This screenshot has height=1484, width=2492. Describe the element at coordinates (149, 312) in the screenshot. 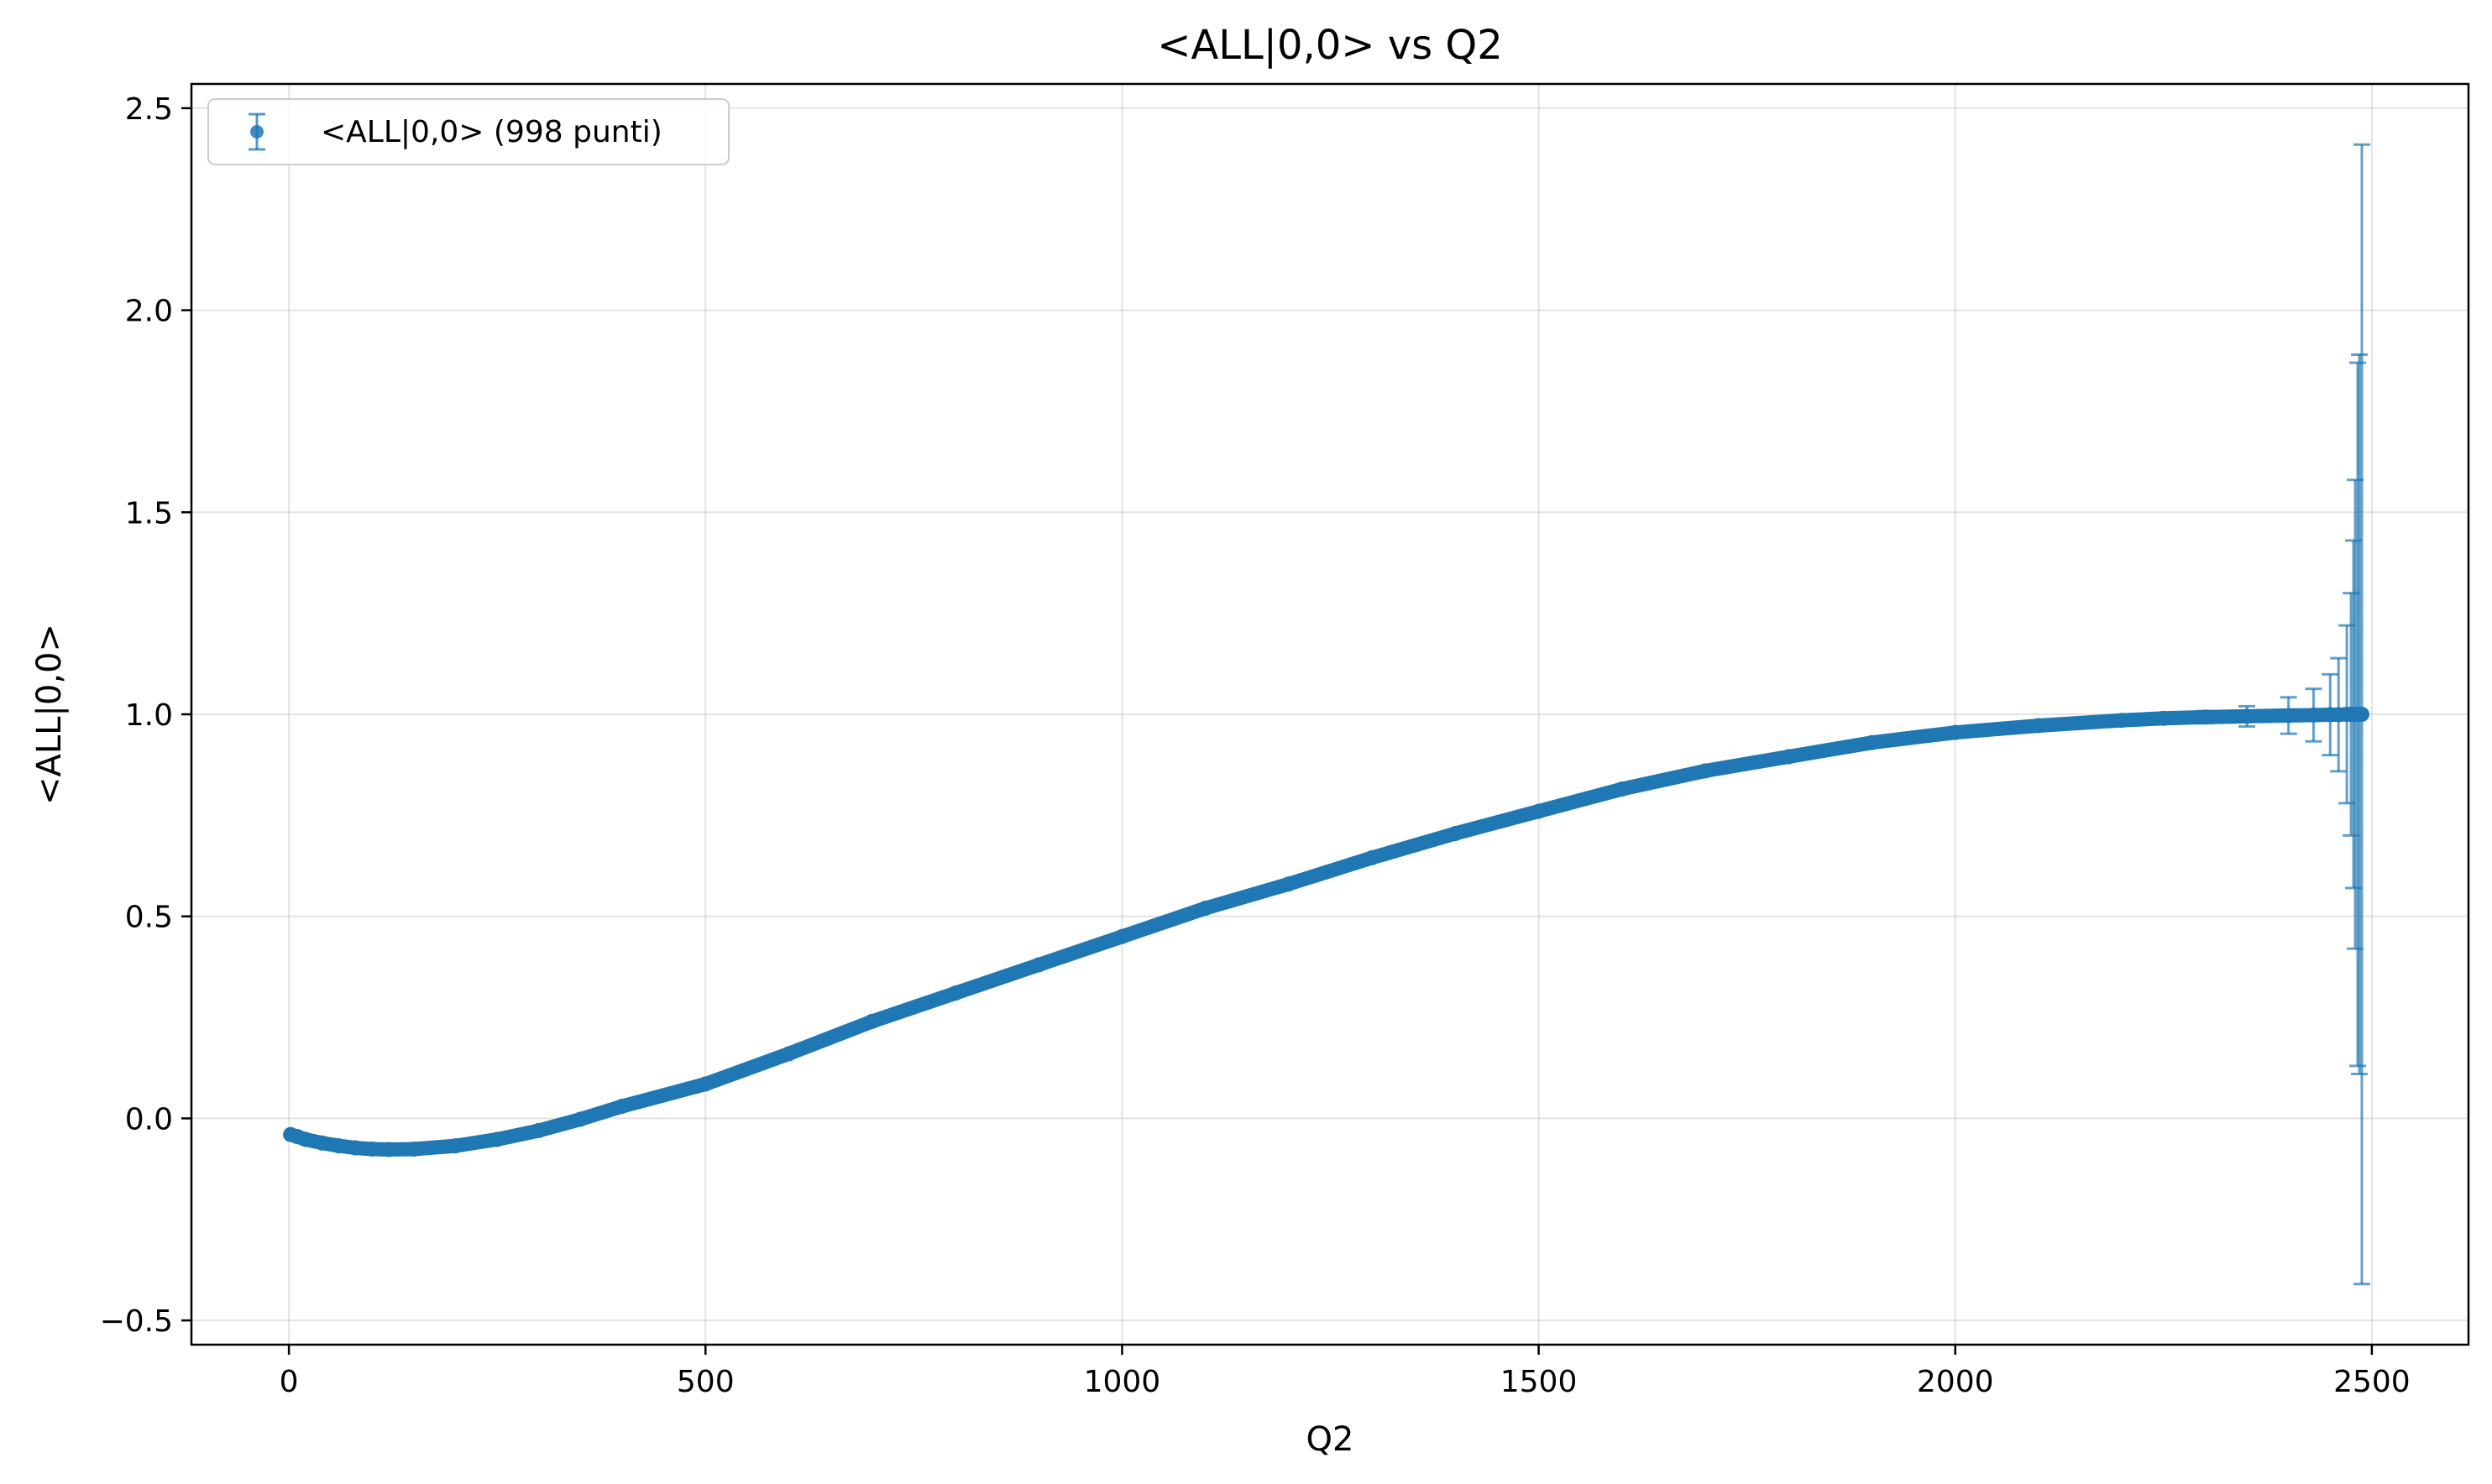

I see `y-tick-label: 2.0` at that location.